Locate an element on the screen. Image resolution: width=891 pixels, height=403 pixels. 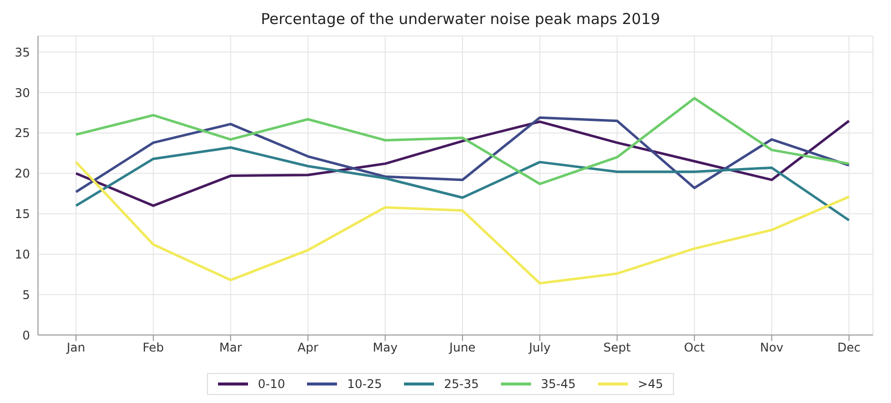
x-tick-label: Dec is located at coordinates (849, 347).